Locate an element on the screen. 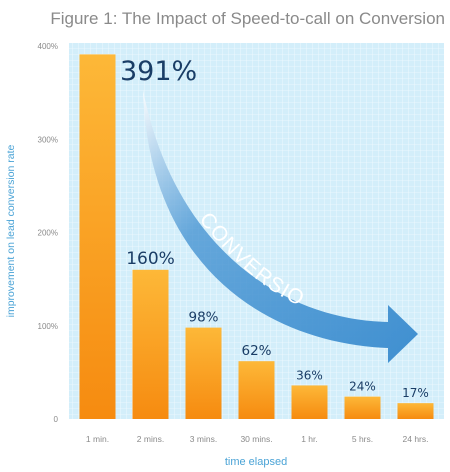 This screenshot has height=472, width=450. x-tick-label: 1 hr. is located at coordinates (309, 439).